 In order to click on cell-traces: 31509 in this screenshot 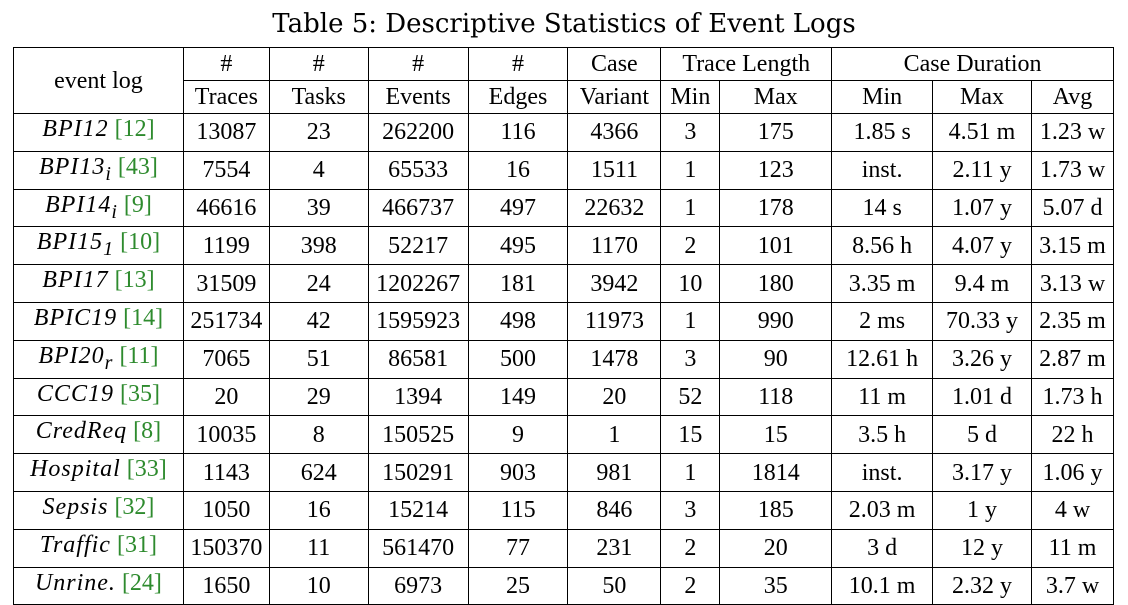, I will do `click(226, 283)`.